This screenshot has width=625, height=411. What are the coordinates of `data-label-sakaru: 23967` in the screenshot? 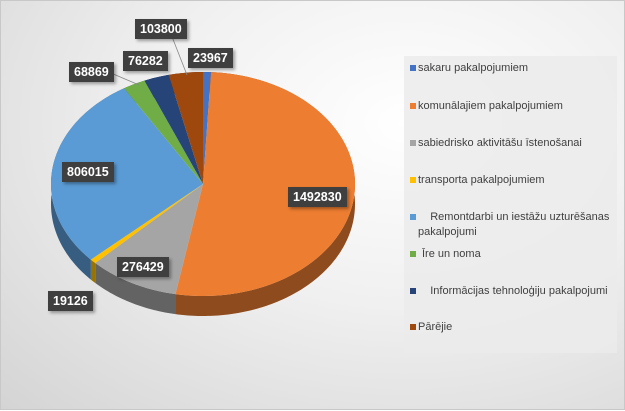 It's located at (210, 58).